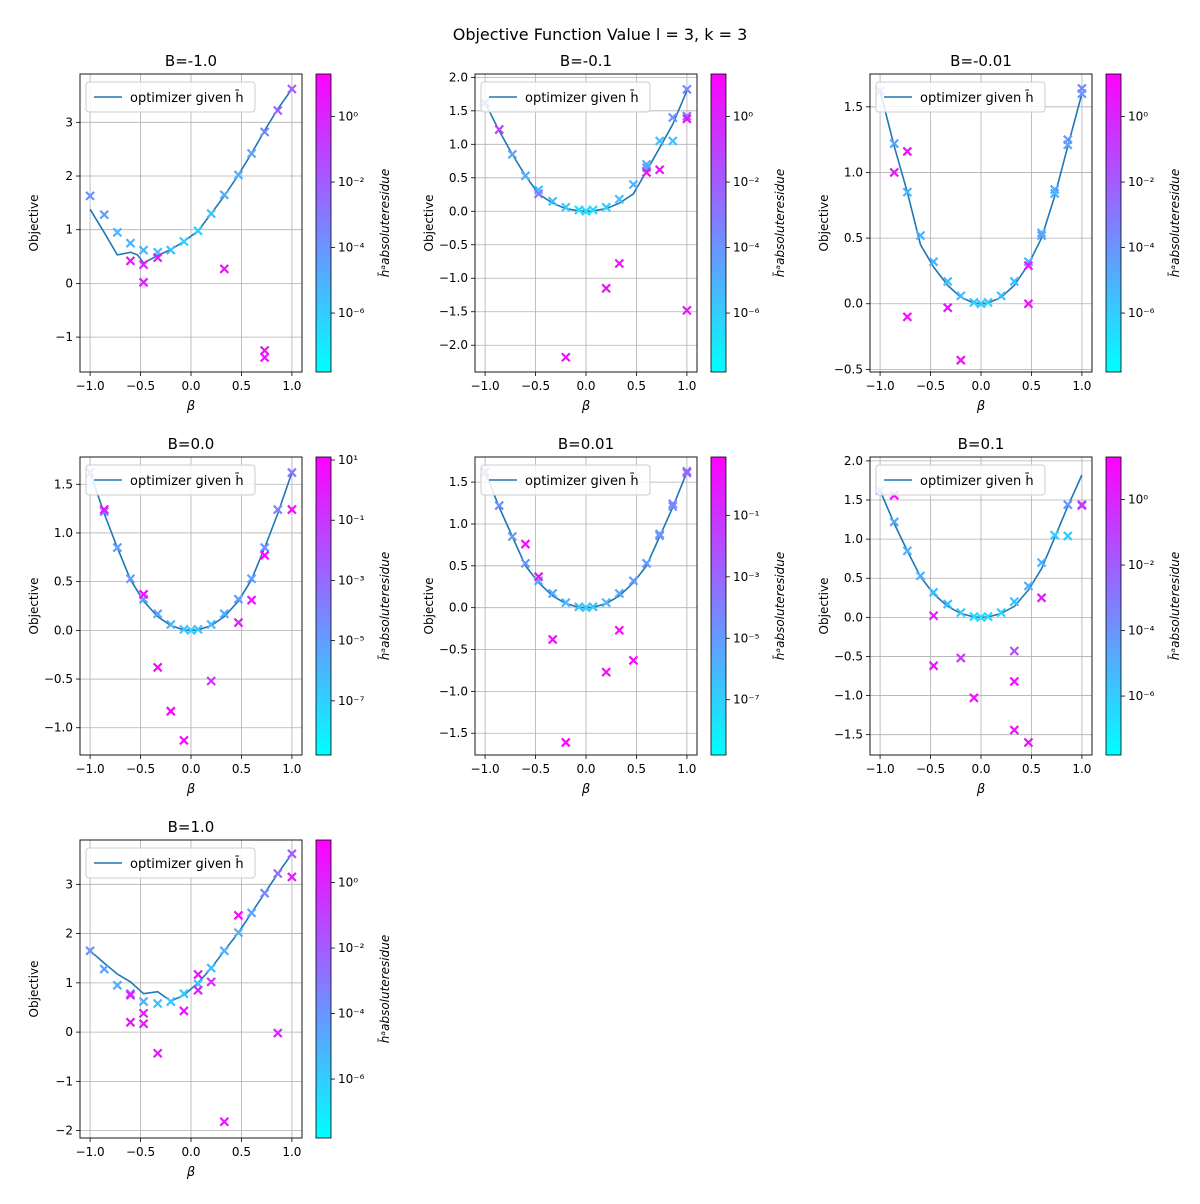  What do you see at coordinates (600, 34) in the screenshot?
I see `figure-title: Objective Function Value l = 3, k = 3` at bounding box center [600, 34].